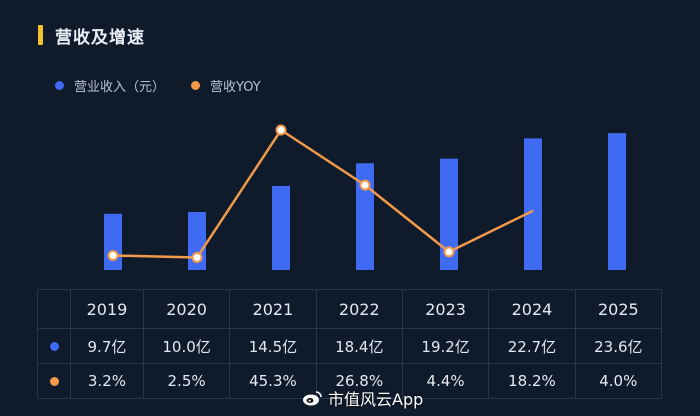 The image size is (700, 416). I want to click on legend-item-revenue: 营业收入（元）, so click(110, 85).